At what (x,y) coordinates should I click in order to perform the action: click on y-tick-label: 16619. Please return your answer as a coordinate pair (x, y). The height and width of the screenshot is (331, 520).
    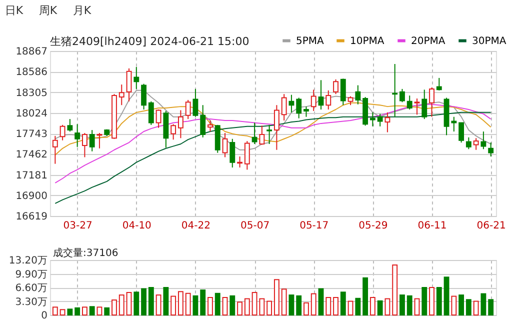
    Looking at the image, I should click on (32, 217).